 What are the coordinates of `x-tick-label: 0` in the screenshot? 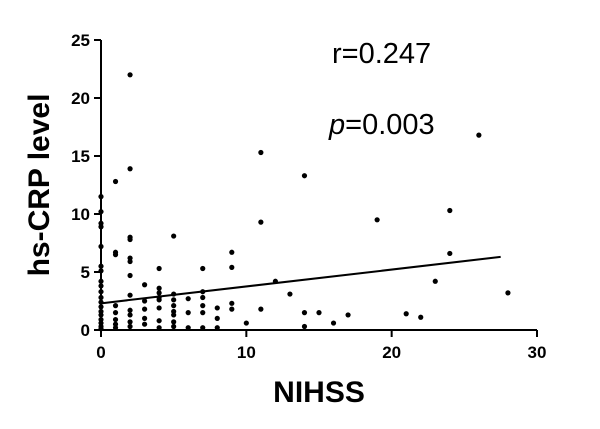 It's located at (100, 352).